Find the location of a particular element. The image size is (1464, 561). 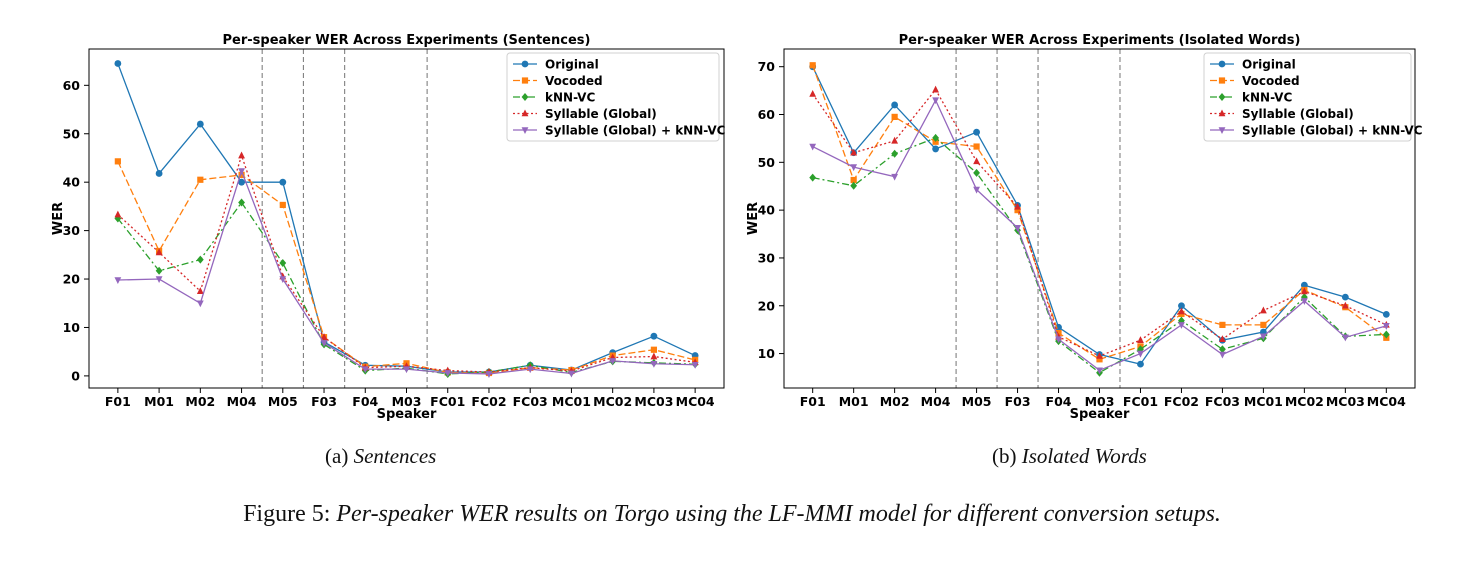

x-tick-label: F03 is located at coordinates (324, 401).